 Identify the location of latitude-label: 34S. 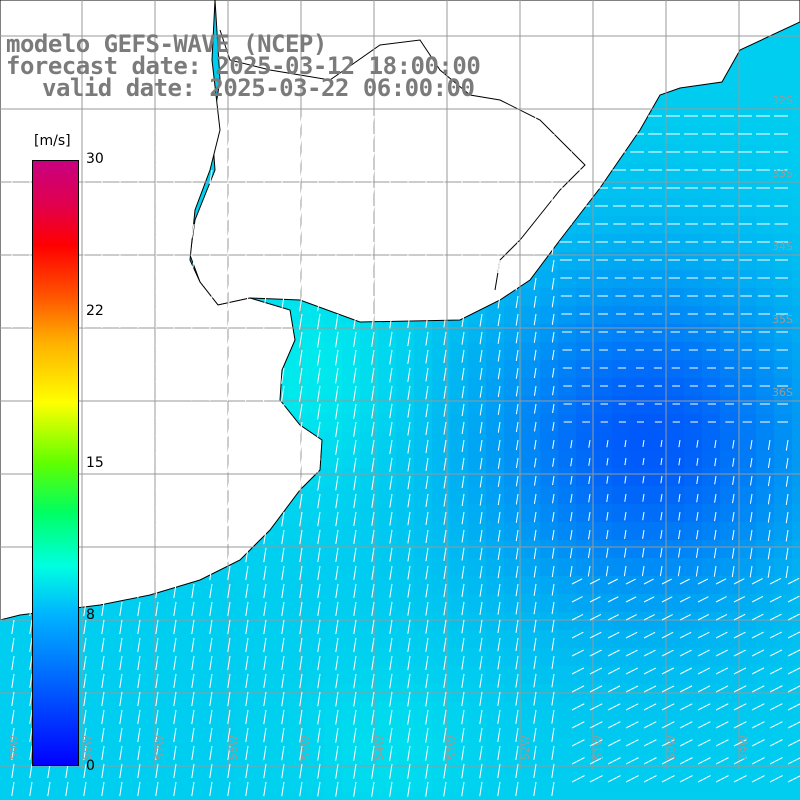
(782, 246).